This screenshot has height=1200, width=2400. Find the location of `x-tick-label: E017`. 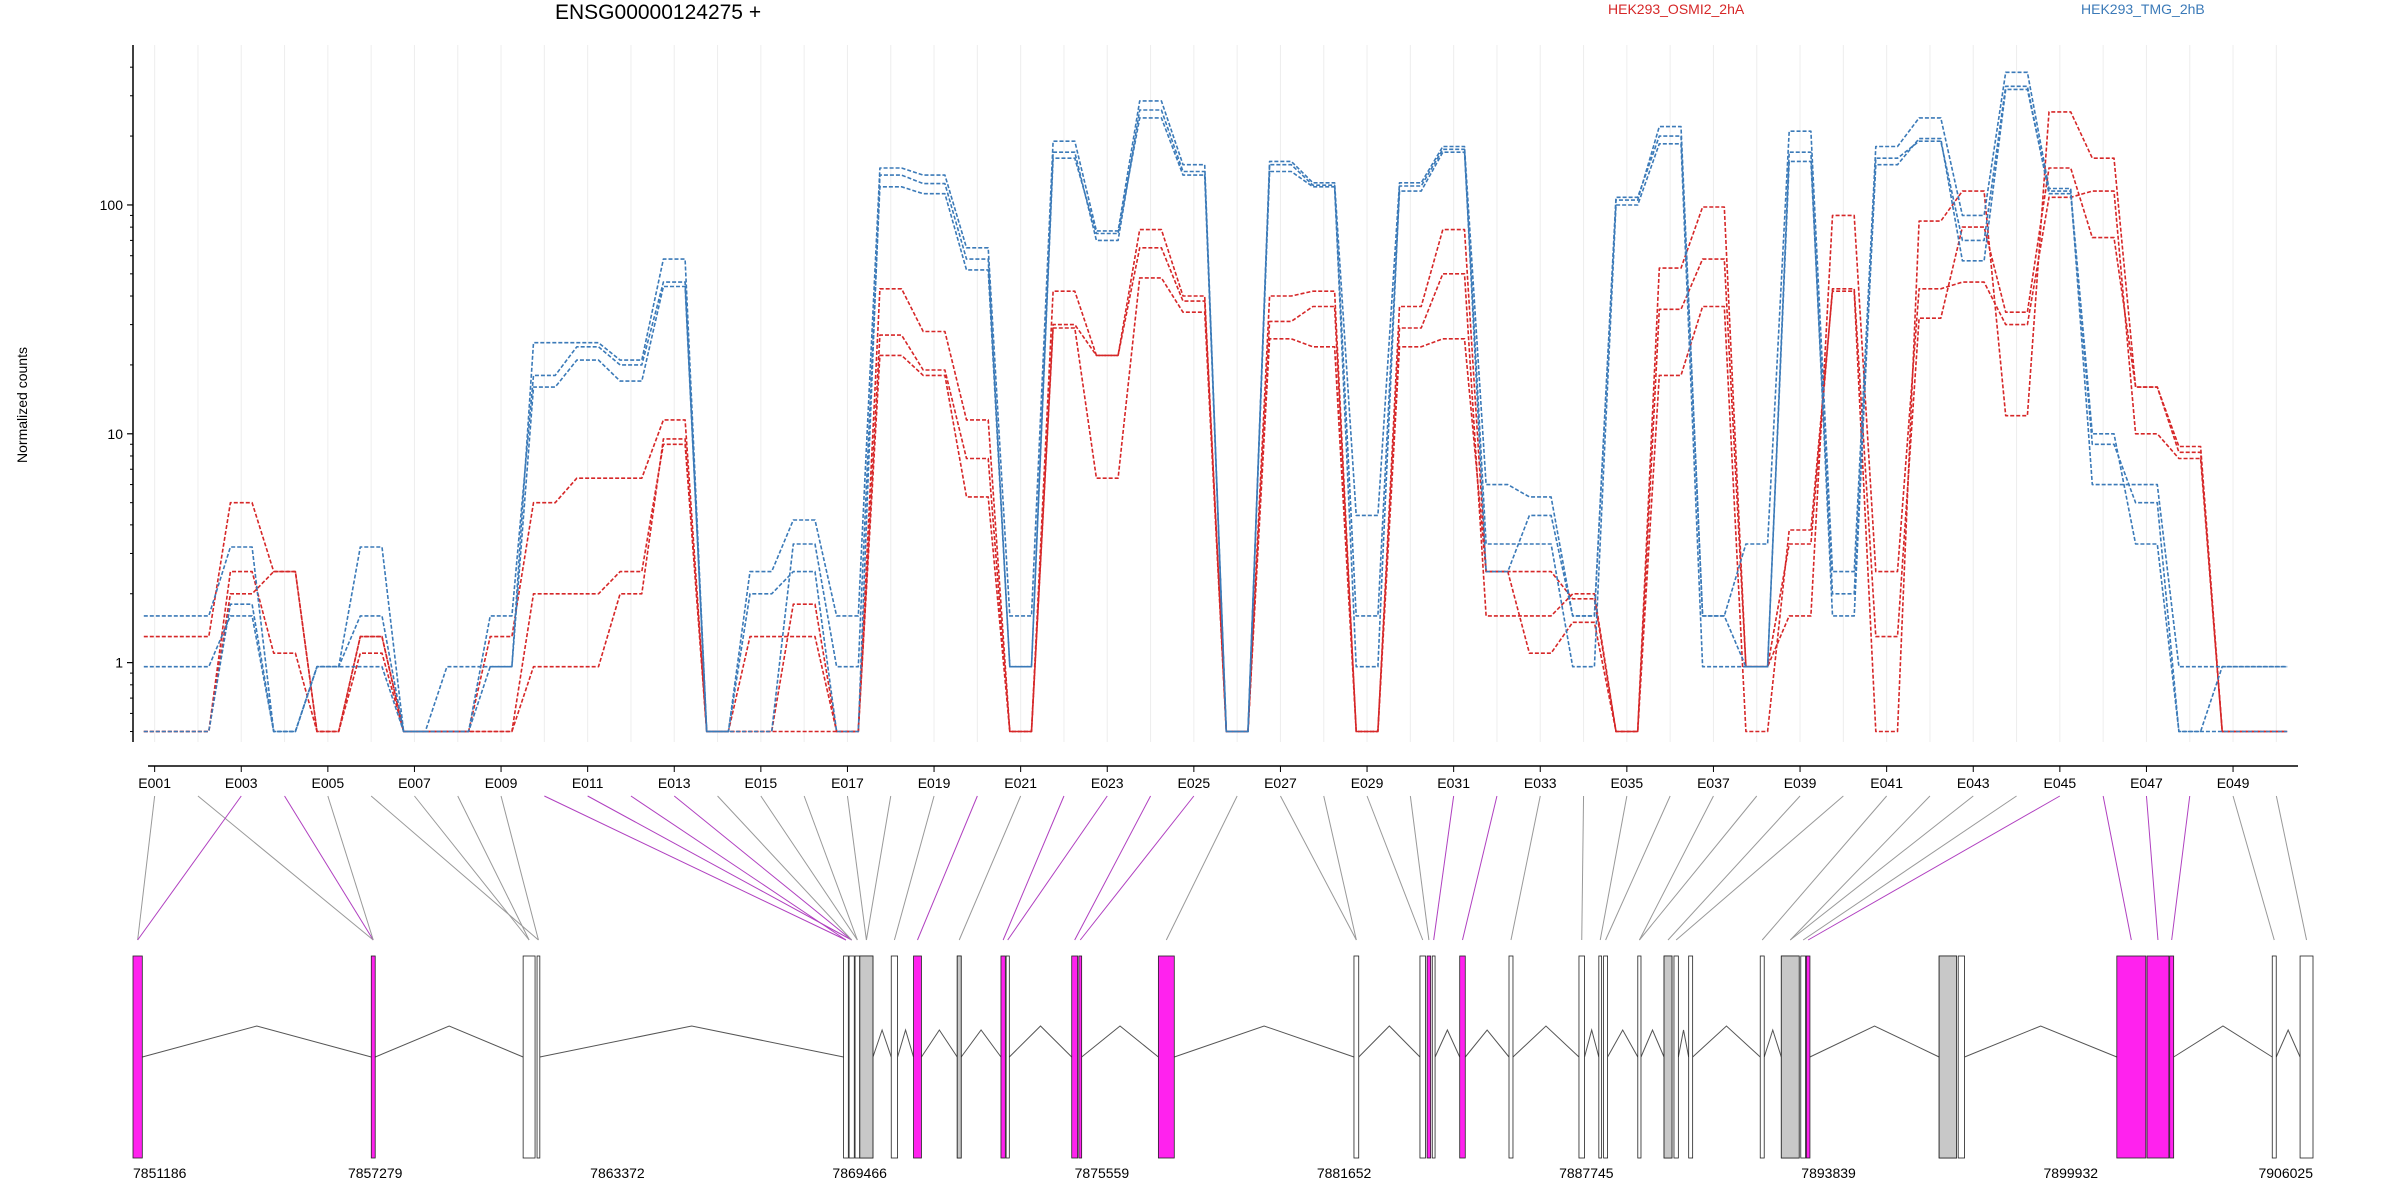

x-tick-label: E017 is located at coordinates (847, 783).